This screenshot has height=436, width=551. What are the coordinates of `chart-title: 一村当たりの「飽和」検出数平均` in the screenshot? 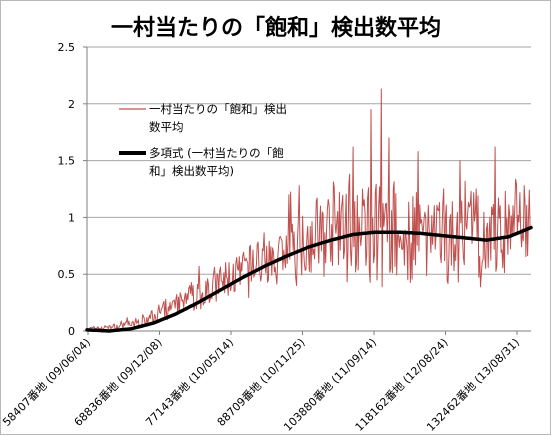 It's located at (276, 28).